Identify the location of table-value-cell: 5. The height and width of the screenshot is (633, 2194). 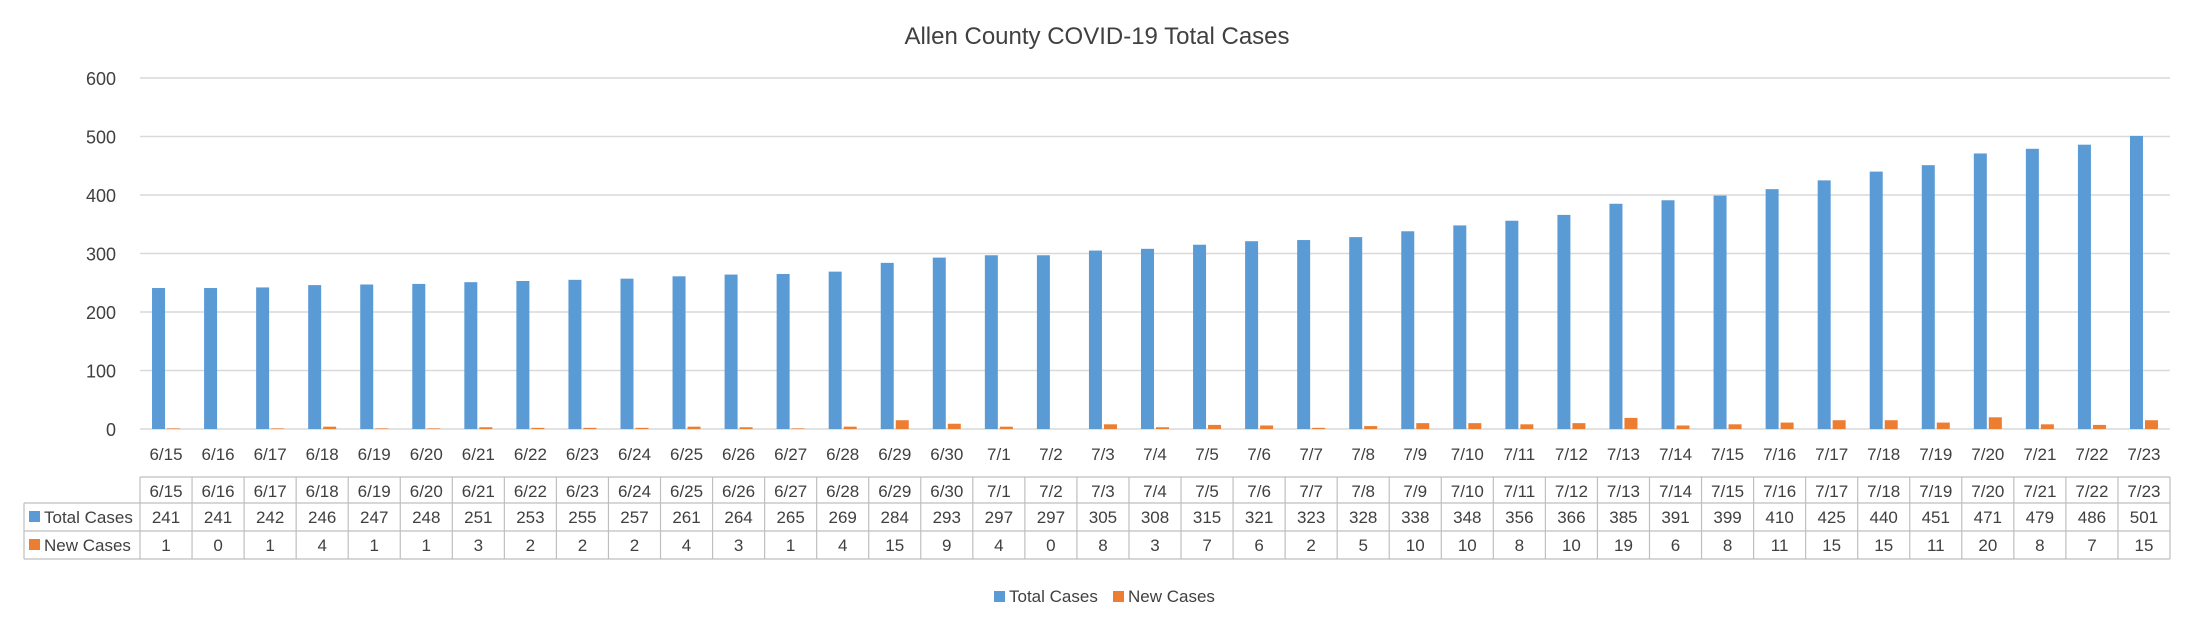
(1362, 545).